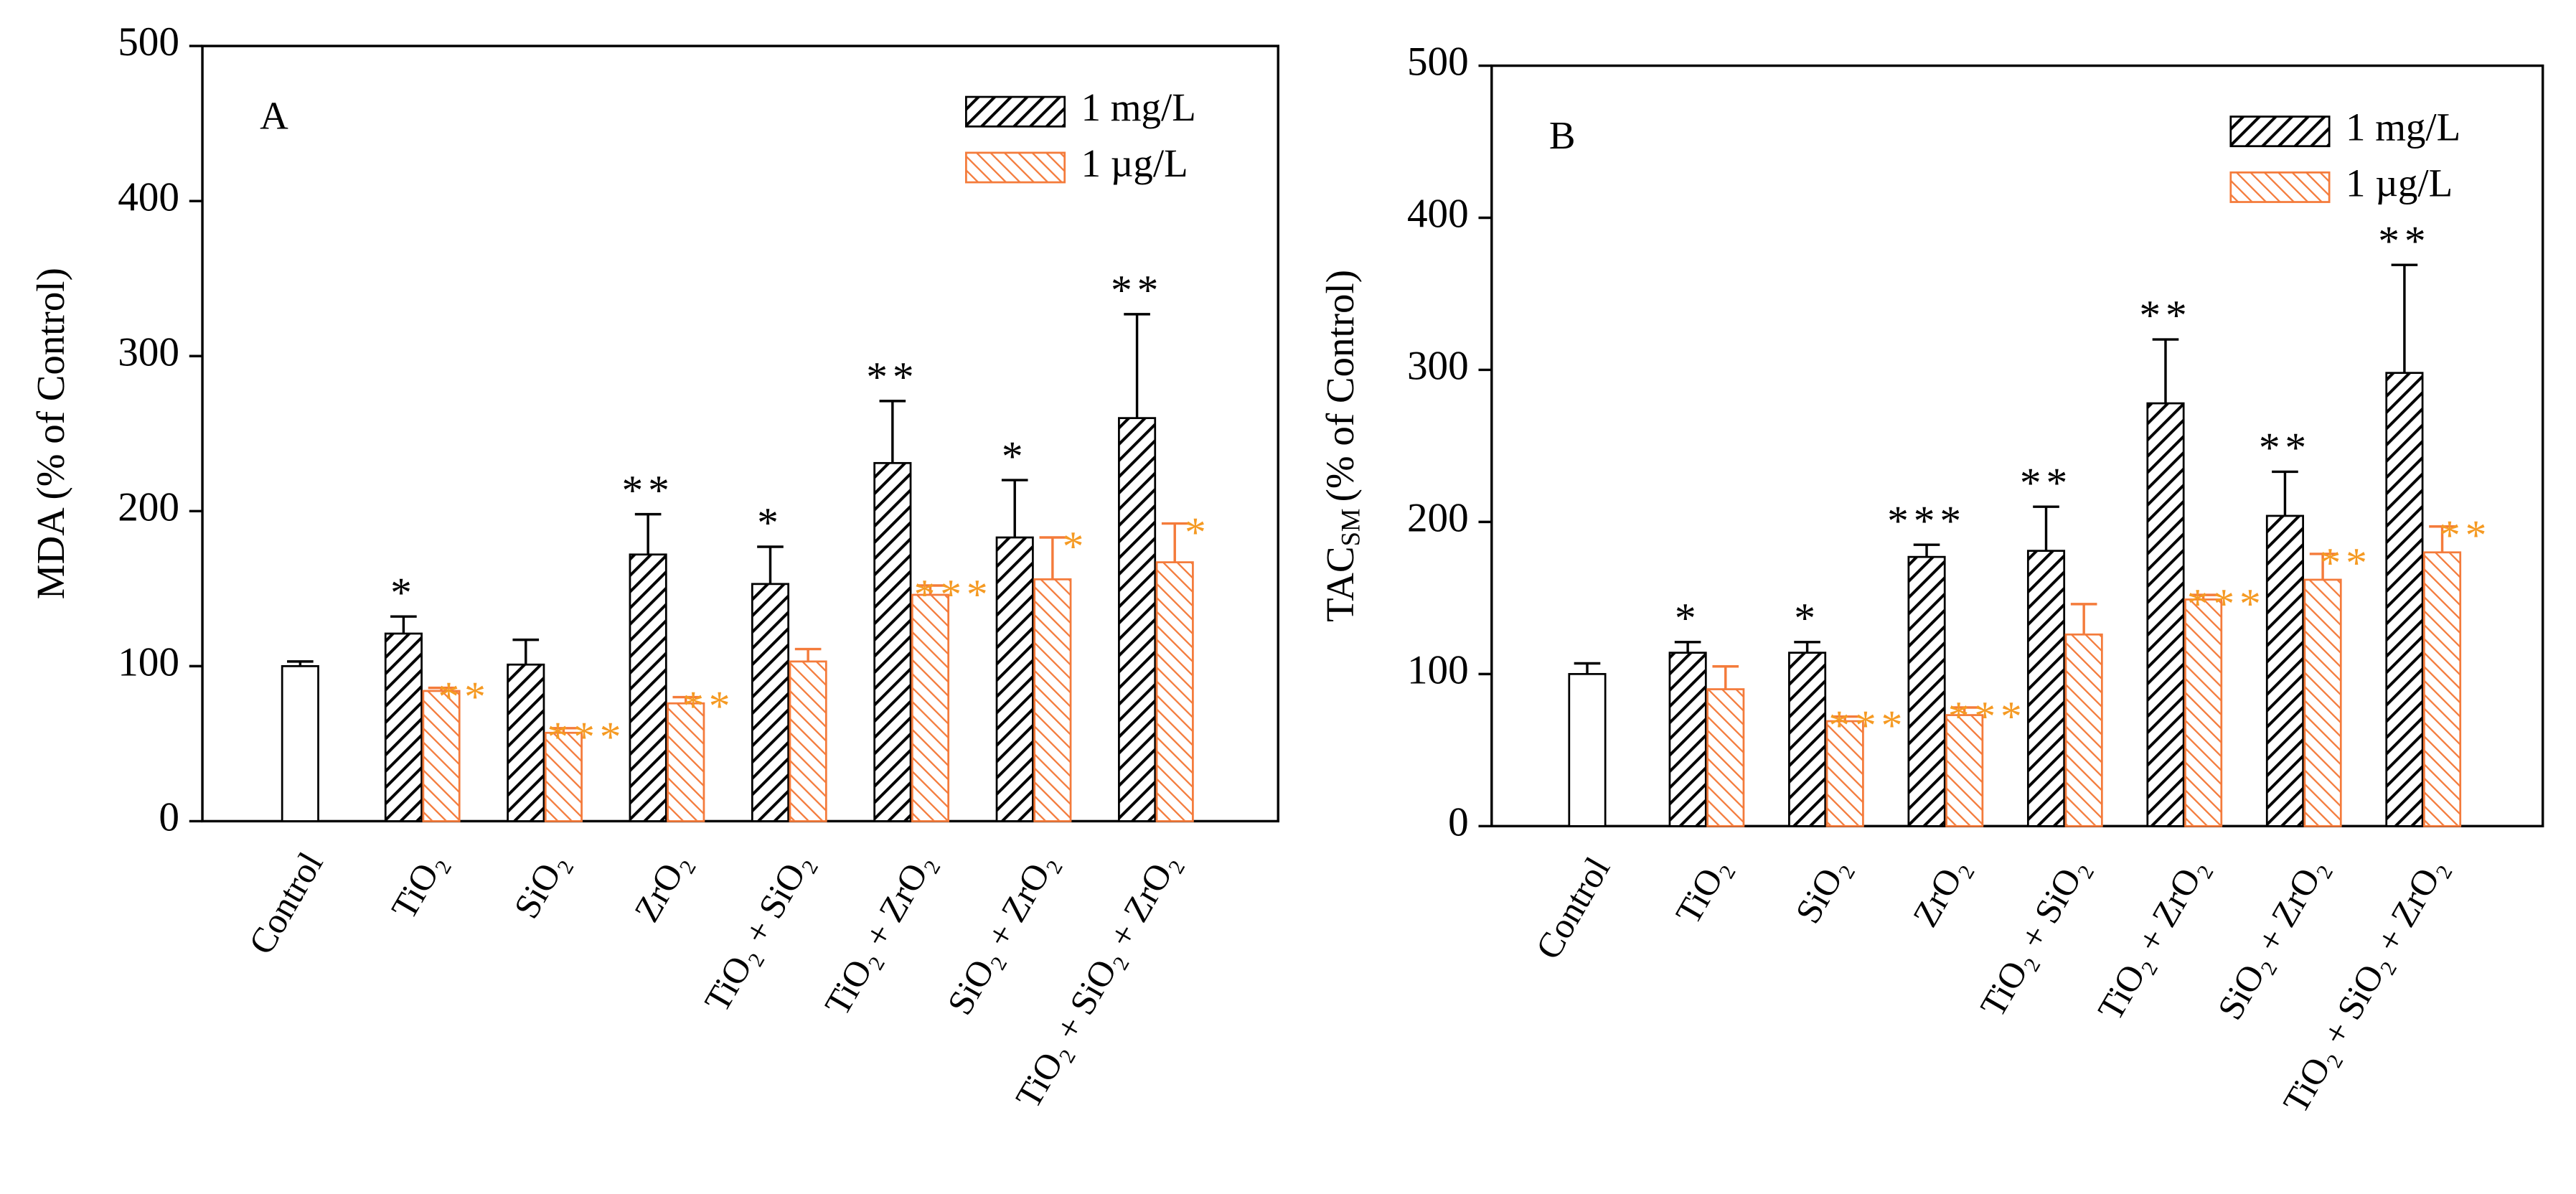  I want to click on y-label-main: MDA (% of Control), so click(50, 433).